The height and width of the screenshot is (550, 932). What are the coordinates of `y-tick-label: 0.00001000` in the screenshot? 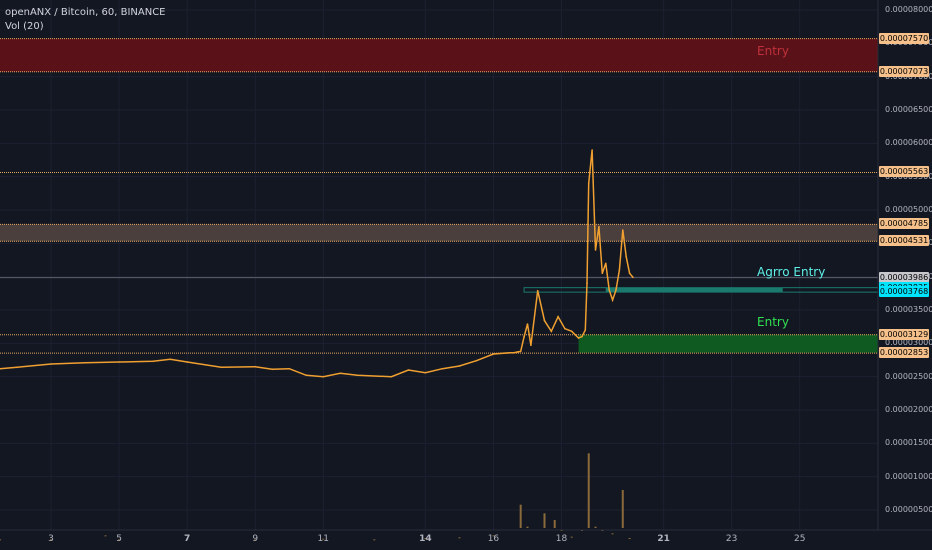 It's located at (908, 476).